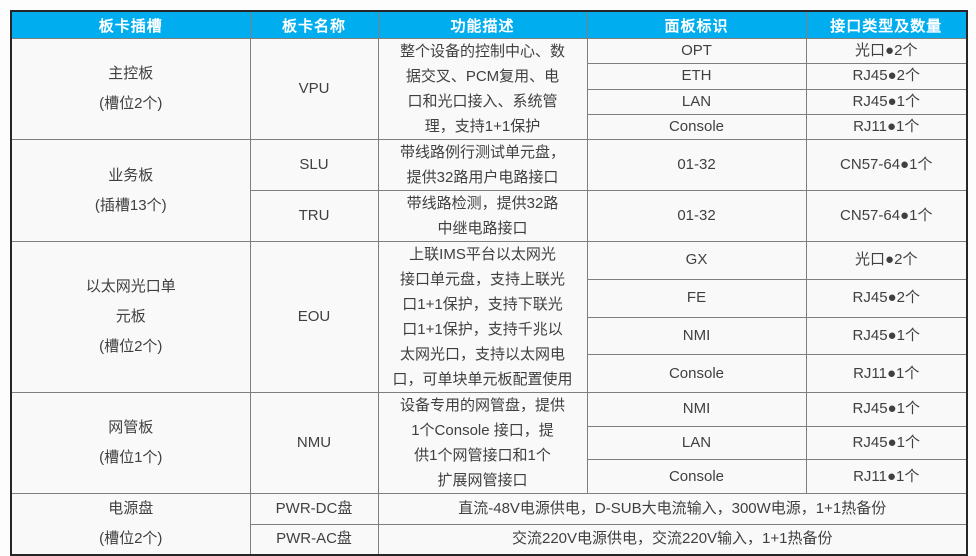 The height and width of the screenshot is (556, 976). What do you see at coordinates (482, 101) in the screenshot?
I see `desc-line: 口和光口接入、系统管` at bounding box center [482, 101].